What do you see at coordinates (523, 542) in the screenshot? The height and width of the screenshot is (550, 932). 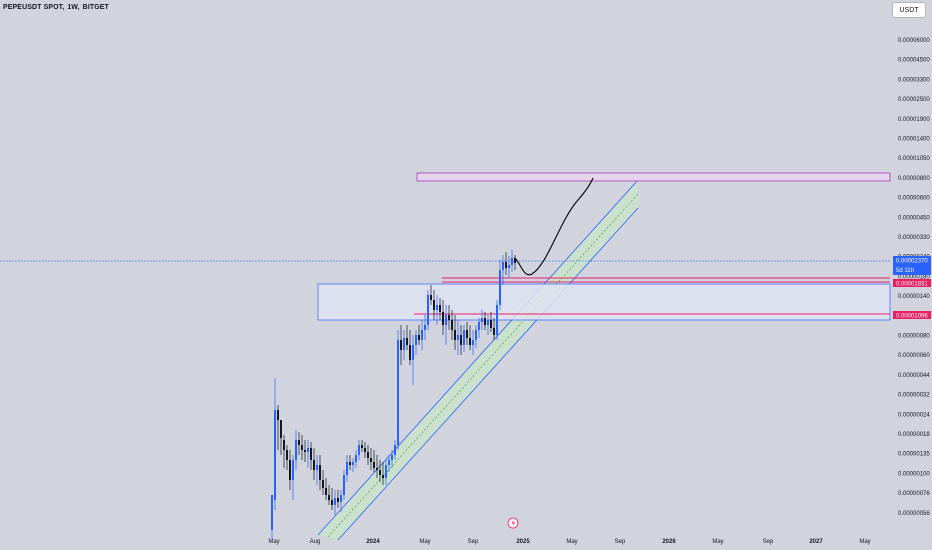 I see `x-tick-label: 2025` at bounding box center [523, 542].